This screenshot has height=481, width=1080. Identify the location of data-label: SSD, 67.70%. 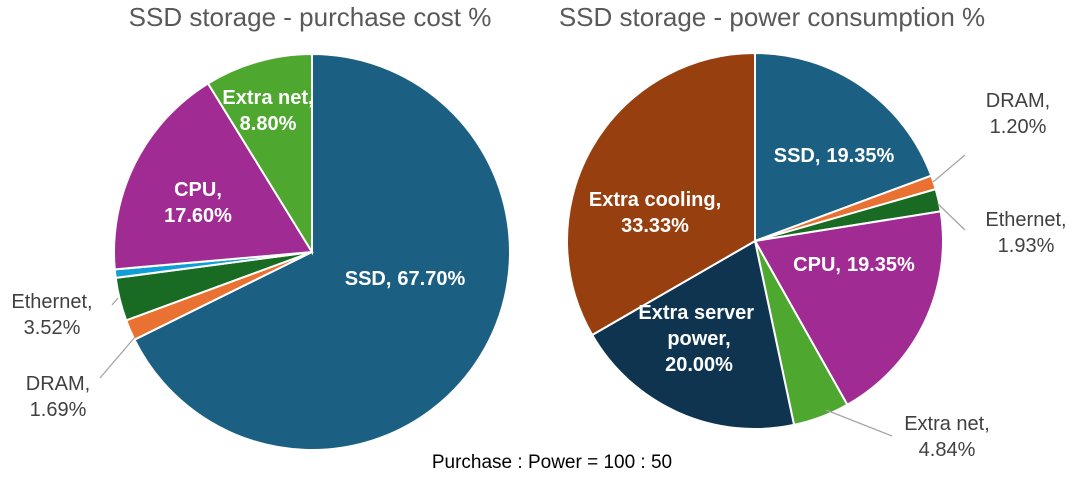
(405, 279).